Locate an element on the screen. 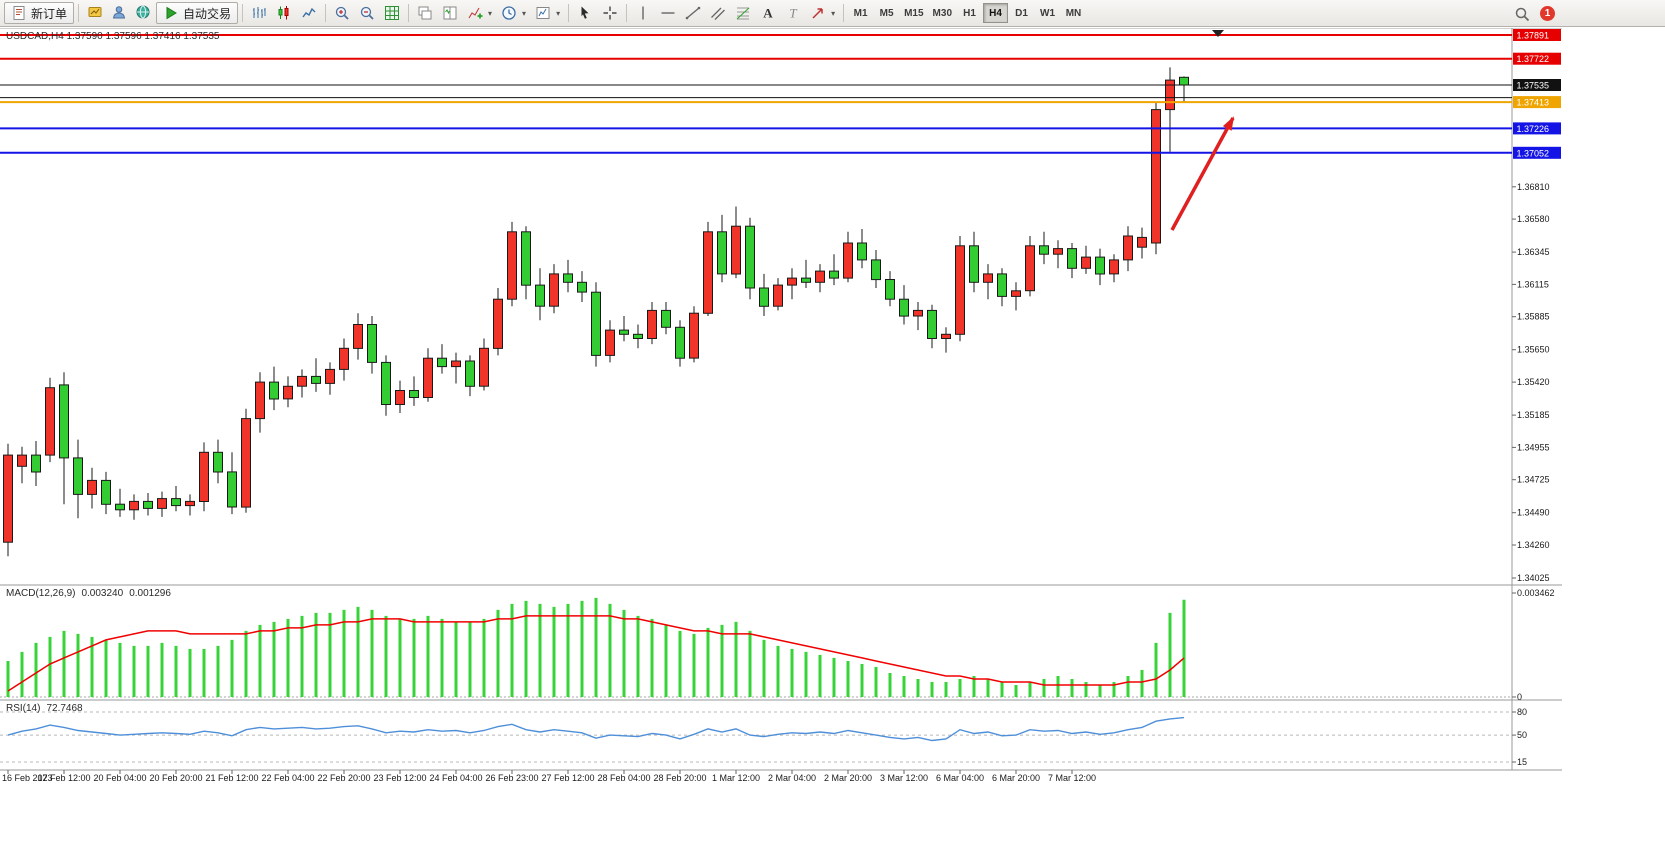  svg-text: 1 Mar 12:00 is located at coordinates (736, 778).